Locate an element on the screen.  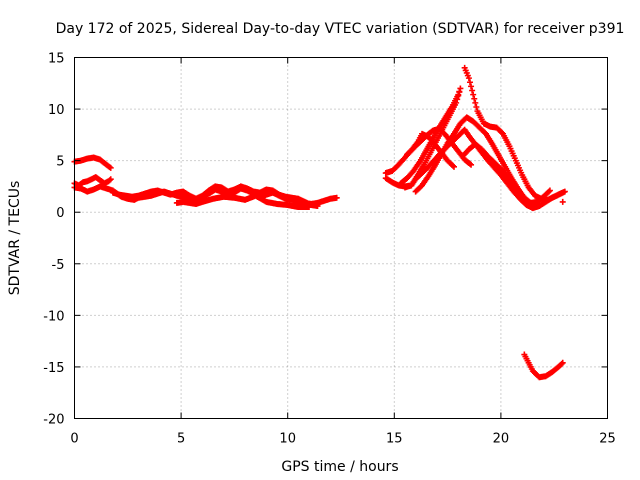
y-tick-label: -10 is located at coordinates (53, 316).